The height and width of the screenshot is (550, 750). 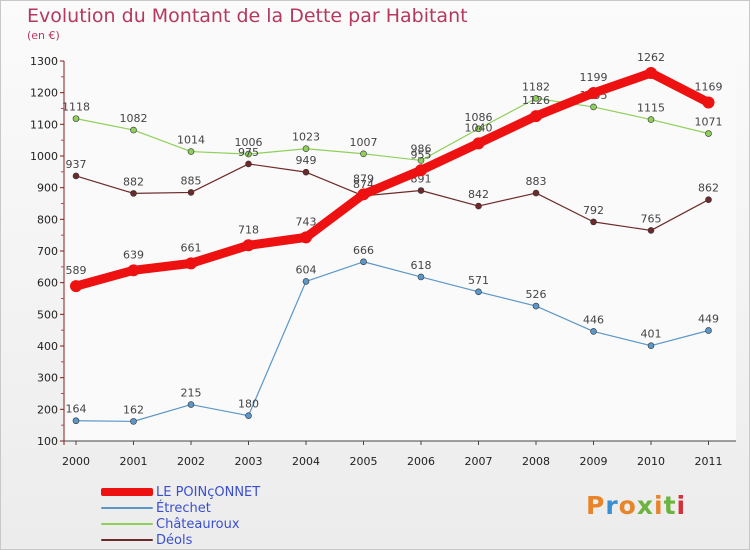 What do you see at coordinates (536, 294) in the screenshot?
I see `data-label-etrechet: 526` at bounding box center [536, 294].